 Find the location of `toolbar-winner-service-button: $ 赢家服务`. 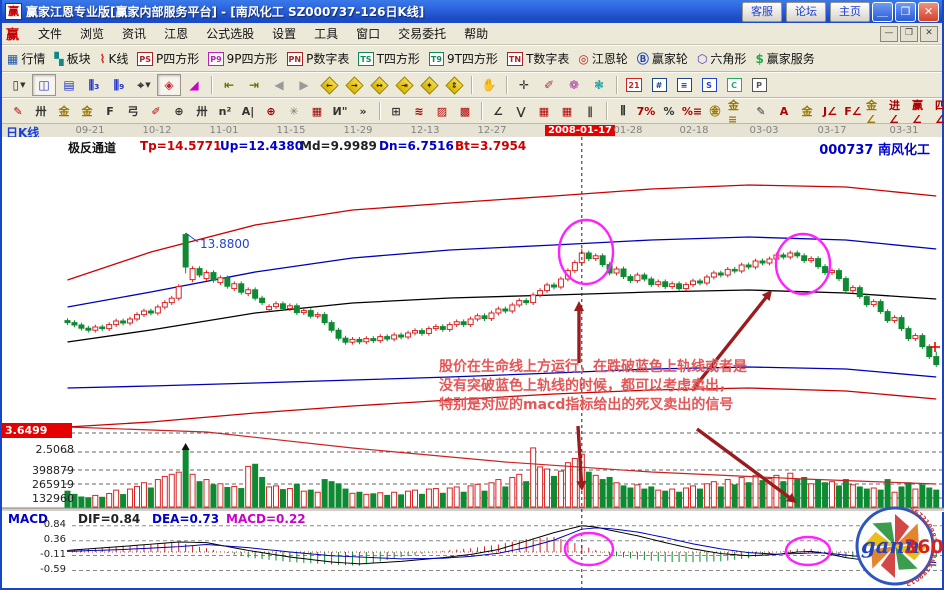

toolbar-winner-service-button: $ 赢家服务 is located at coordinates (784, 58).